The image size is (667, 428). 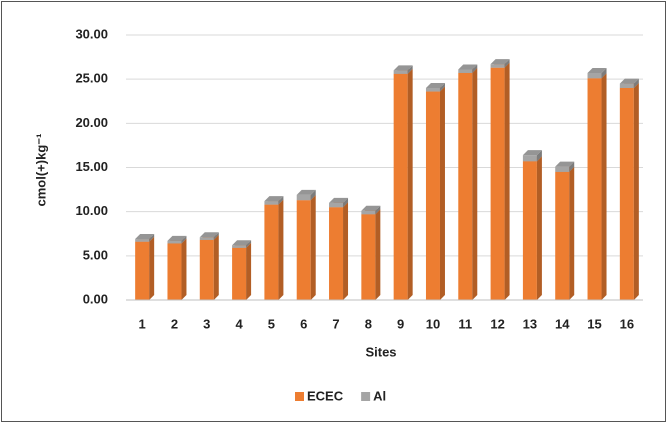 I want to click on legend-label: ECEC, so click(x=325, y=395).